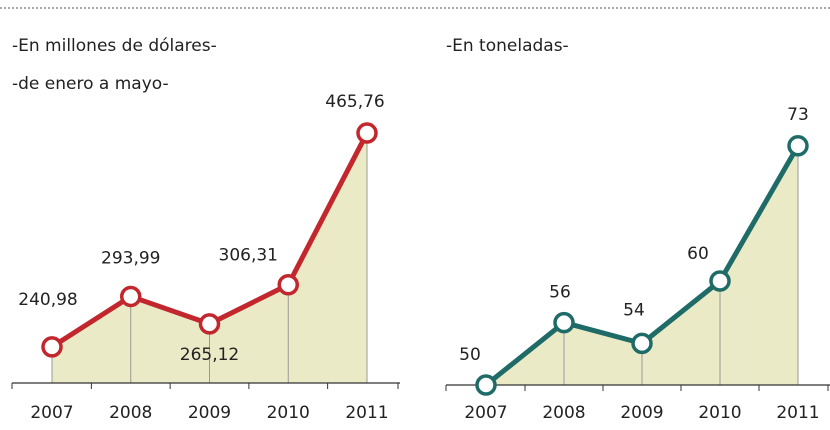 The height and width of the screenshot is (430, 830). I want to click on value-label: 50, so click(470, 355).